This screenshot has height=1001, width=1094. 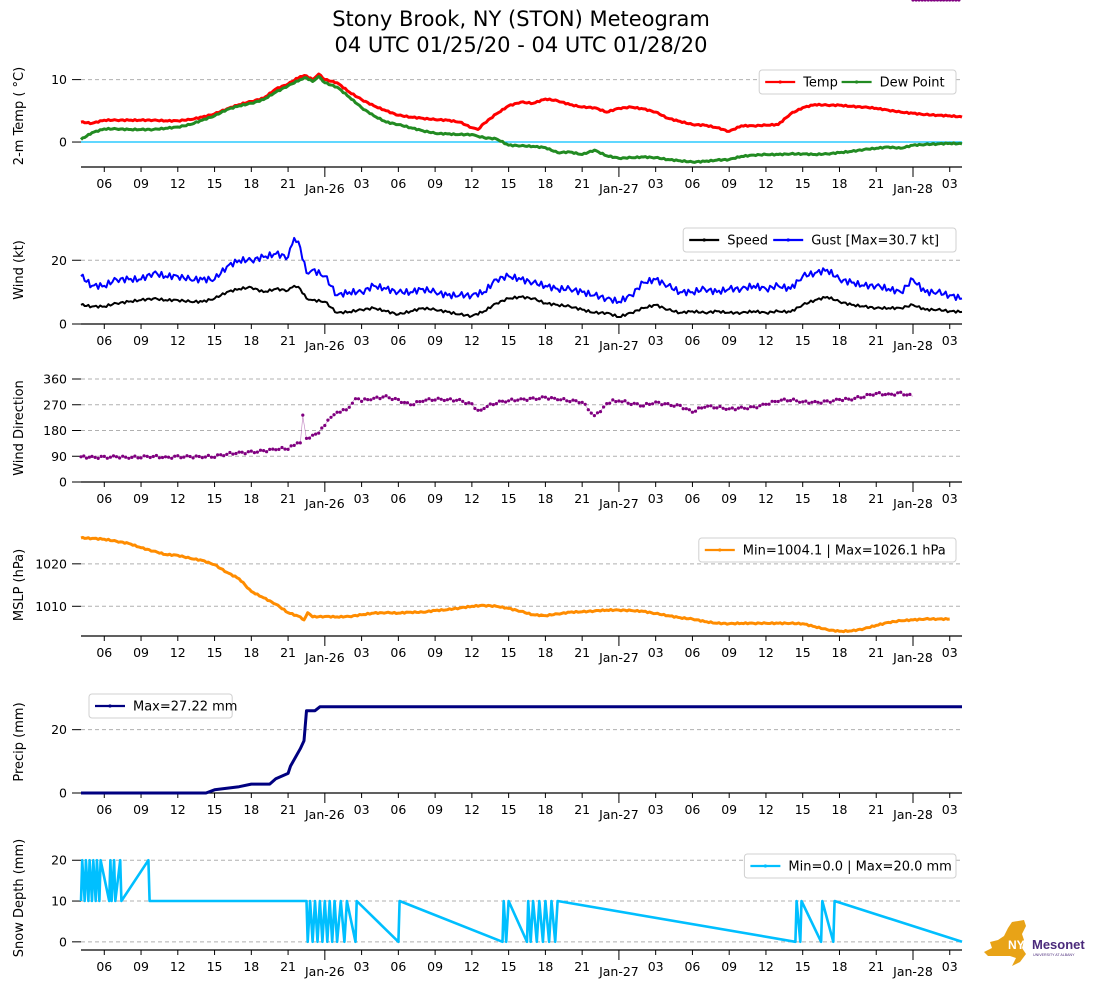 I want to click on legend-label: Speed, so click(x=747, y=241).